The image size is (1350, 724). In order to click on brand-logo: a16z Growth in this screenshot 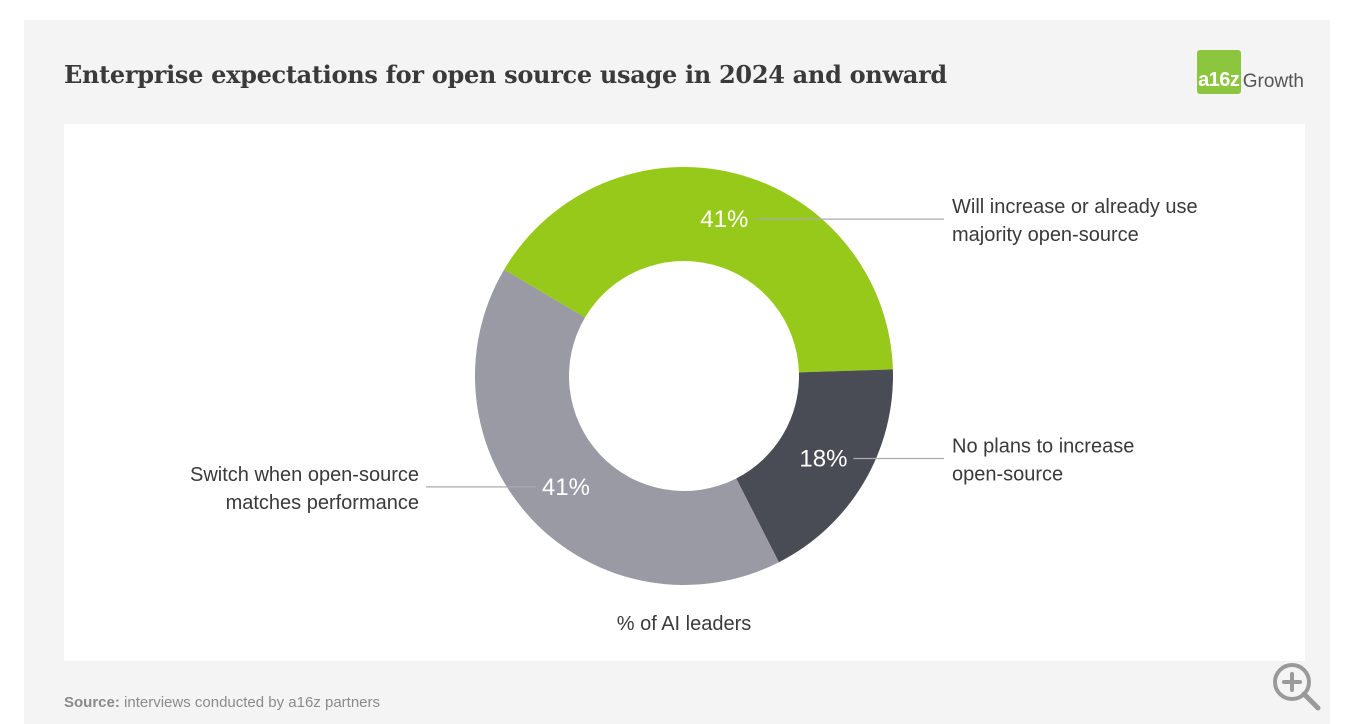, I will do `click(1250, 72)`.